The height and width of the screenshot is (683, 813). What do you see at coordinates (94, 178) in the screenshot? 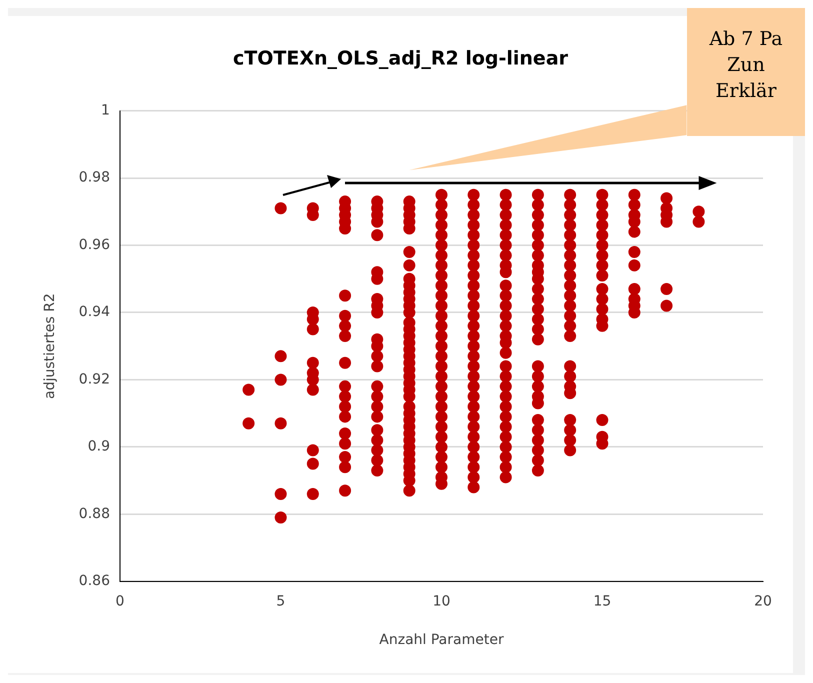
I see `y-tick-label: 0.98` at bounding box center [94, 178].